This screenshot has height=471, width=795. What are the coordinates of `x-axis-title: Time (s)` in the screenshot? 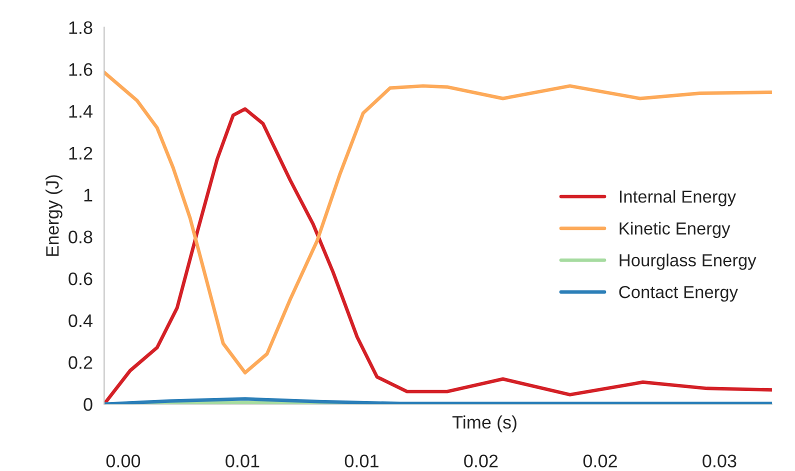 It's located at (484, 423).